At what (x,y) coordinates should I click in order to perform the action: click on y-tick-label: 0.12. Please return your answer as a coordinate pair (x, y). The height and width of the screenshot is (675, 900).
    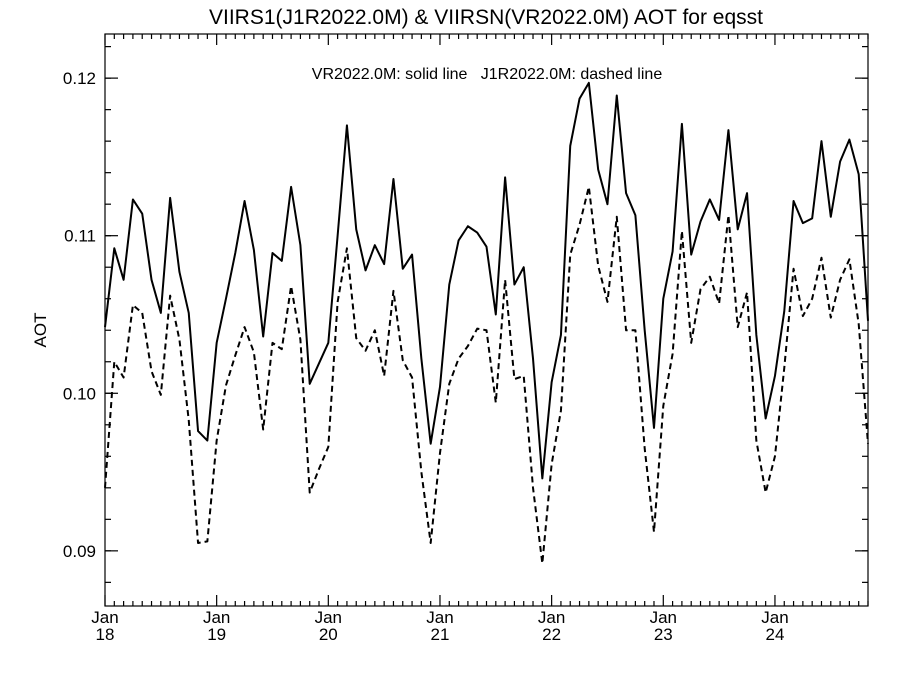
    Looking at the image, I should click on (79, 78).